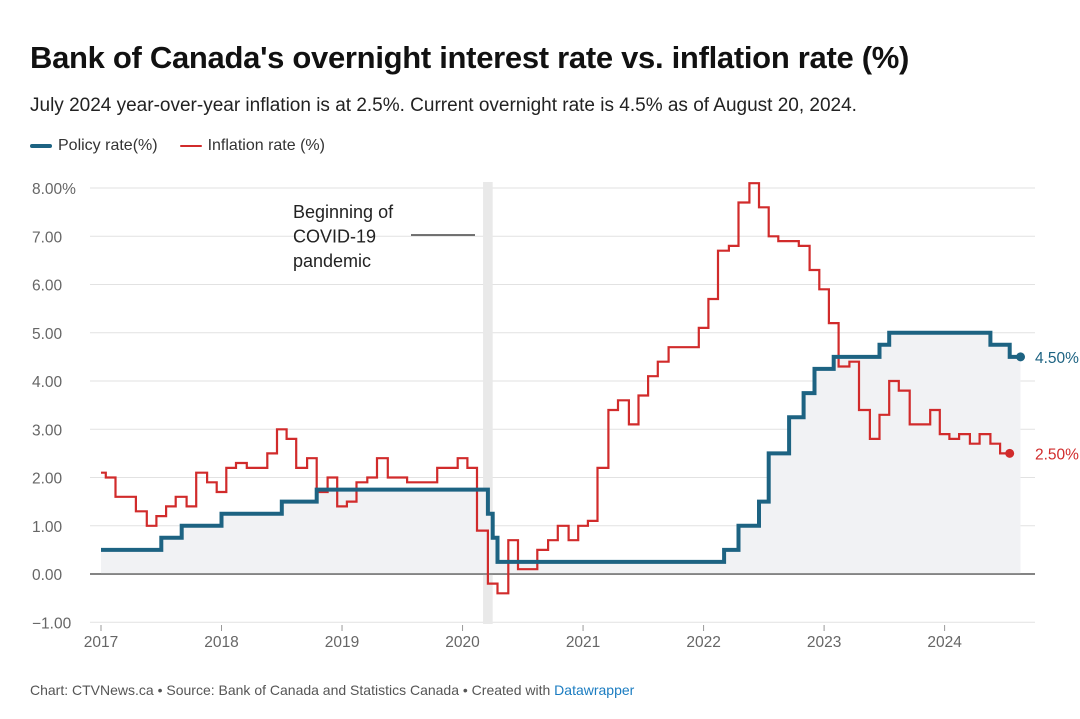 This screenshot has width=1080, height=719. What do you see at coordinates (54, 189) in the screenshot?
I see `y-tick-label: 8.00%` at bounding box center [54, 189].